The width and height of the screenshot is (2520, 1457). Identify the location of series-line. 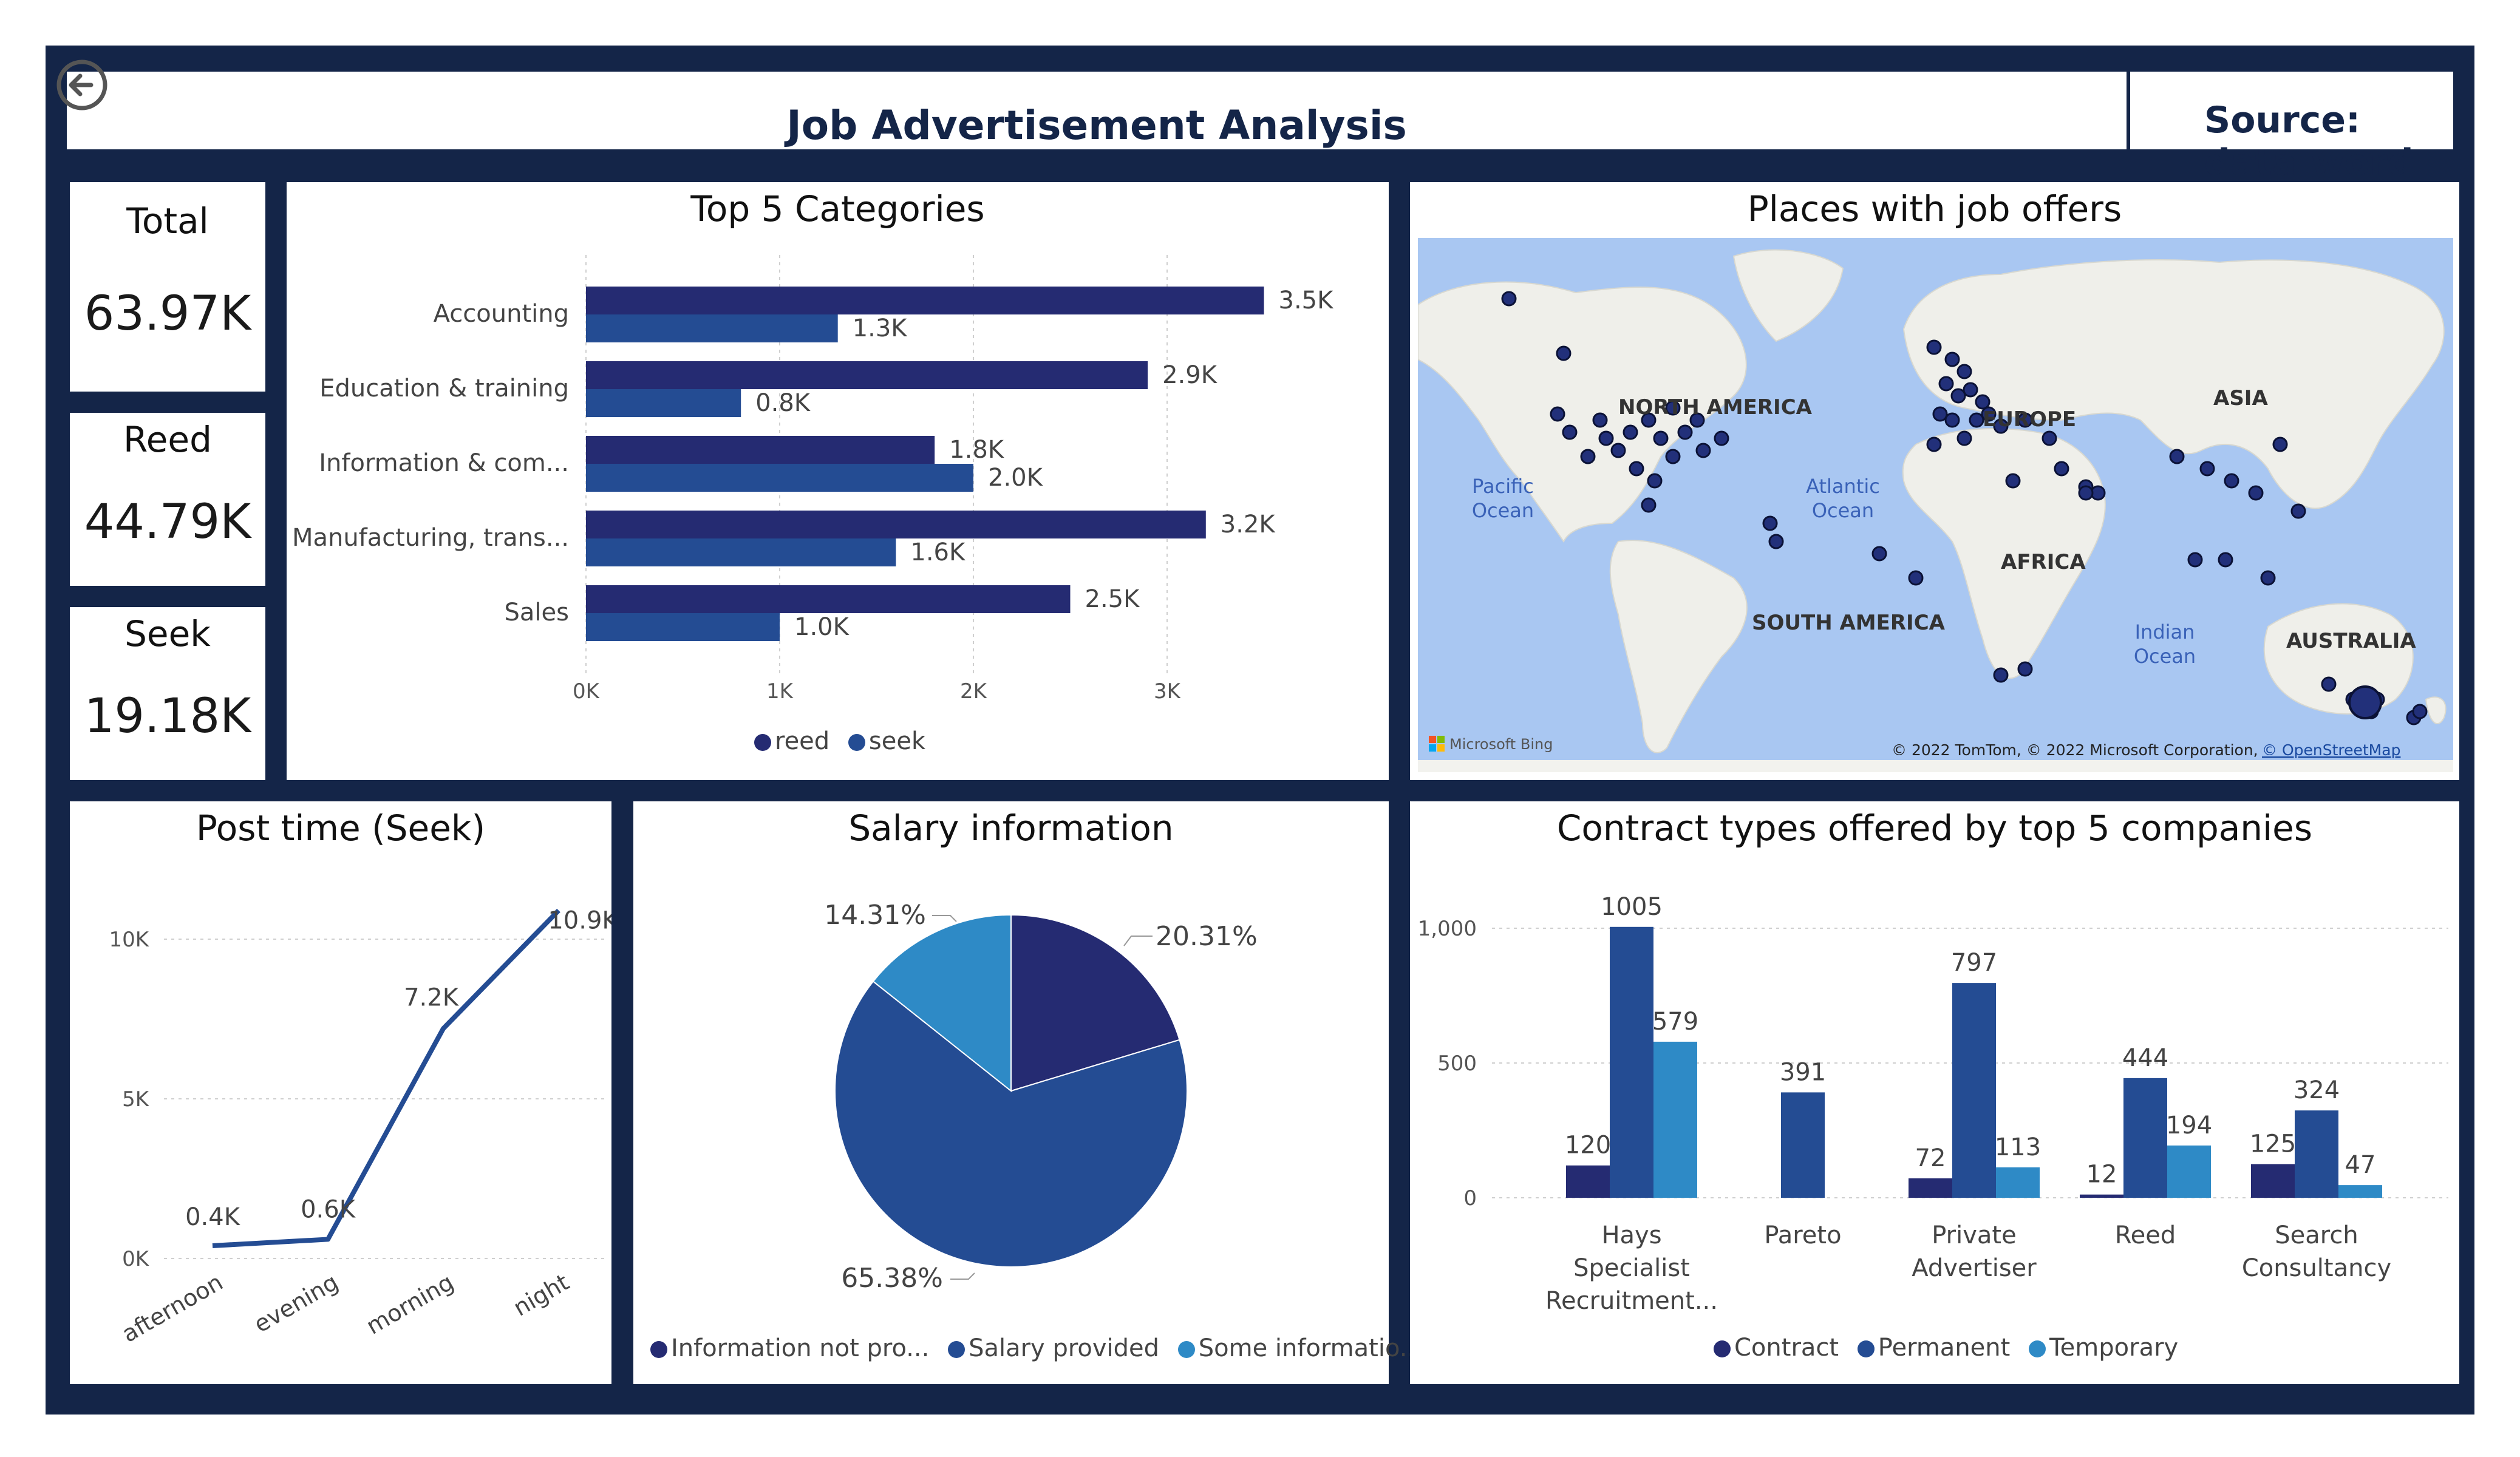
(386, 1078).